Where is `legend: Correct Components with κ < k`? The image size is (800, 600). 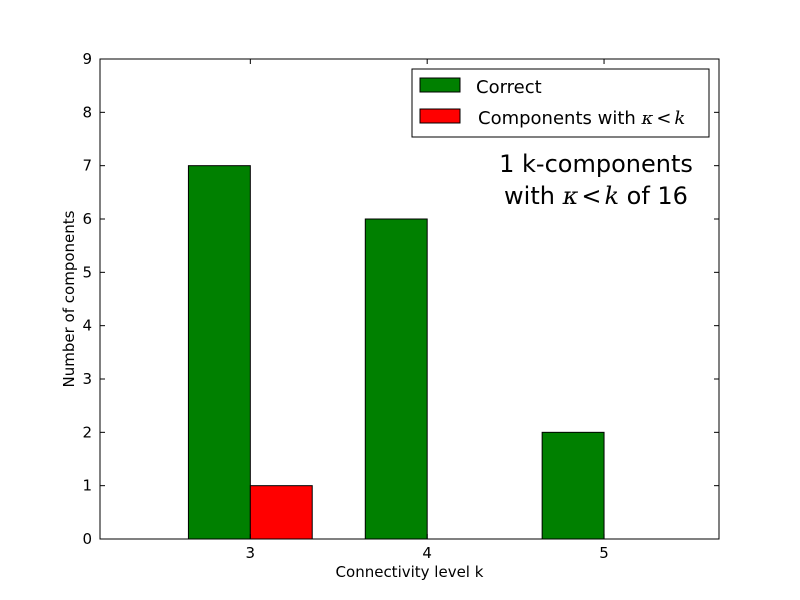
legend: Correct Components with κ < k is located at coordinates (560, 103).